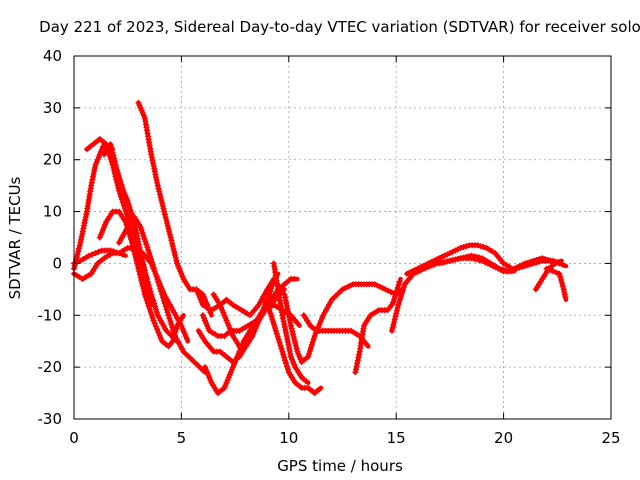  What do you see at coordinates (50, 315) in the screenshot?
I see `y-tick-label: -10` at bounding box center [50, 315].